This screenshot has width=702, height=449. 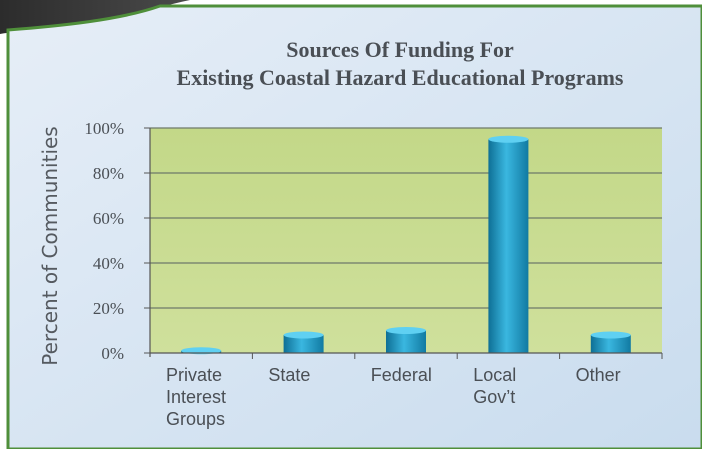 I want to click on x-tick-label: Private, so click(x=194, y=375).